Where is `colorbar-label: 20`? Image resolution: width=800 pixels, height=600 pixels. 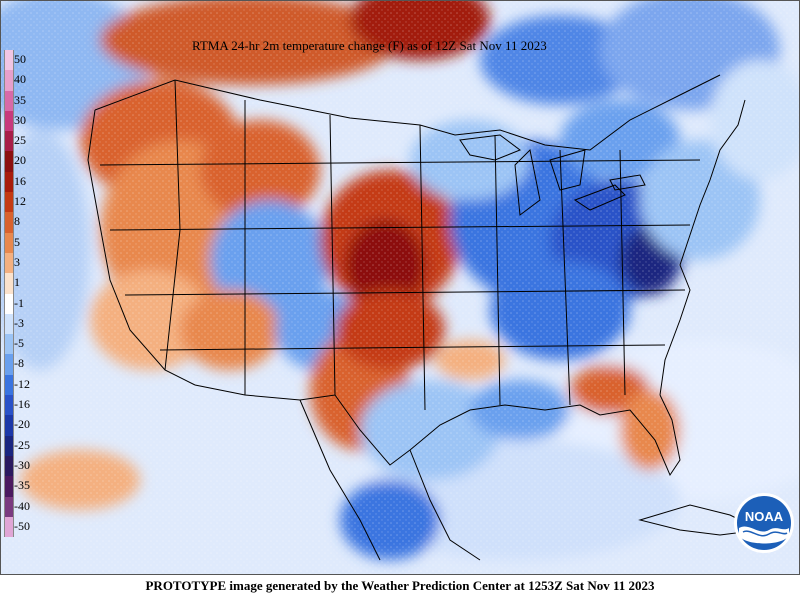
colorbar-label: 20 is located at coordinates (20, 160).